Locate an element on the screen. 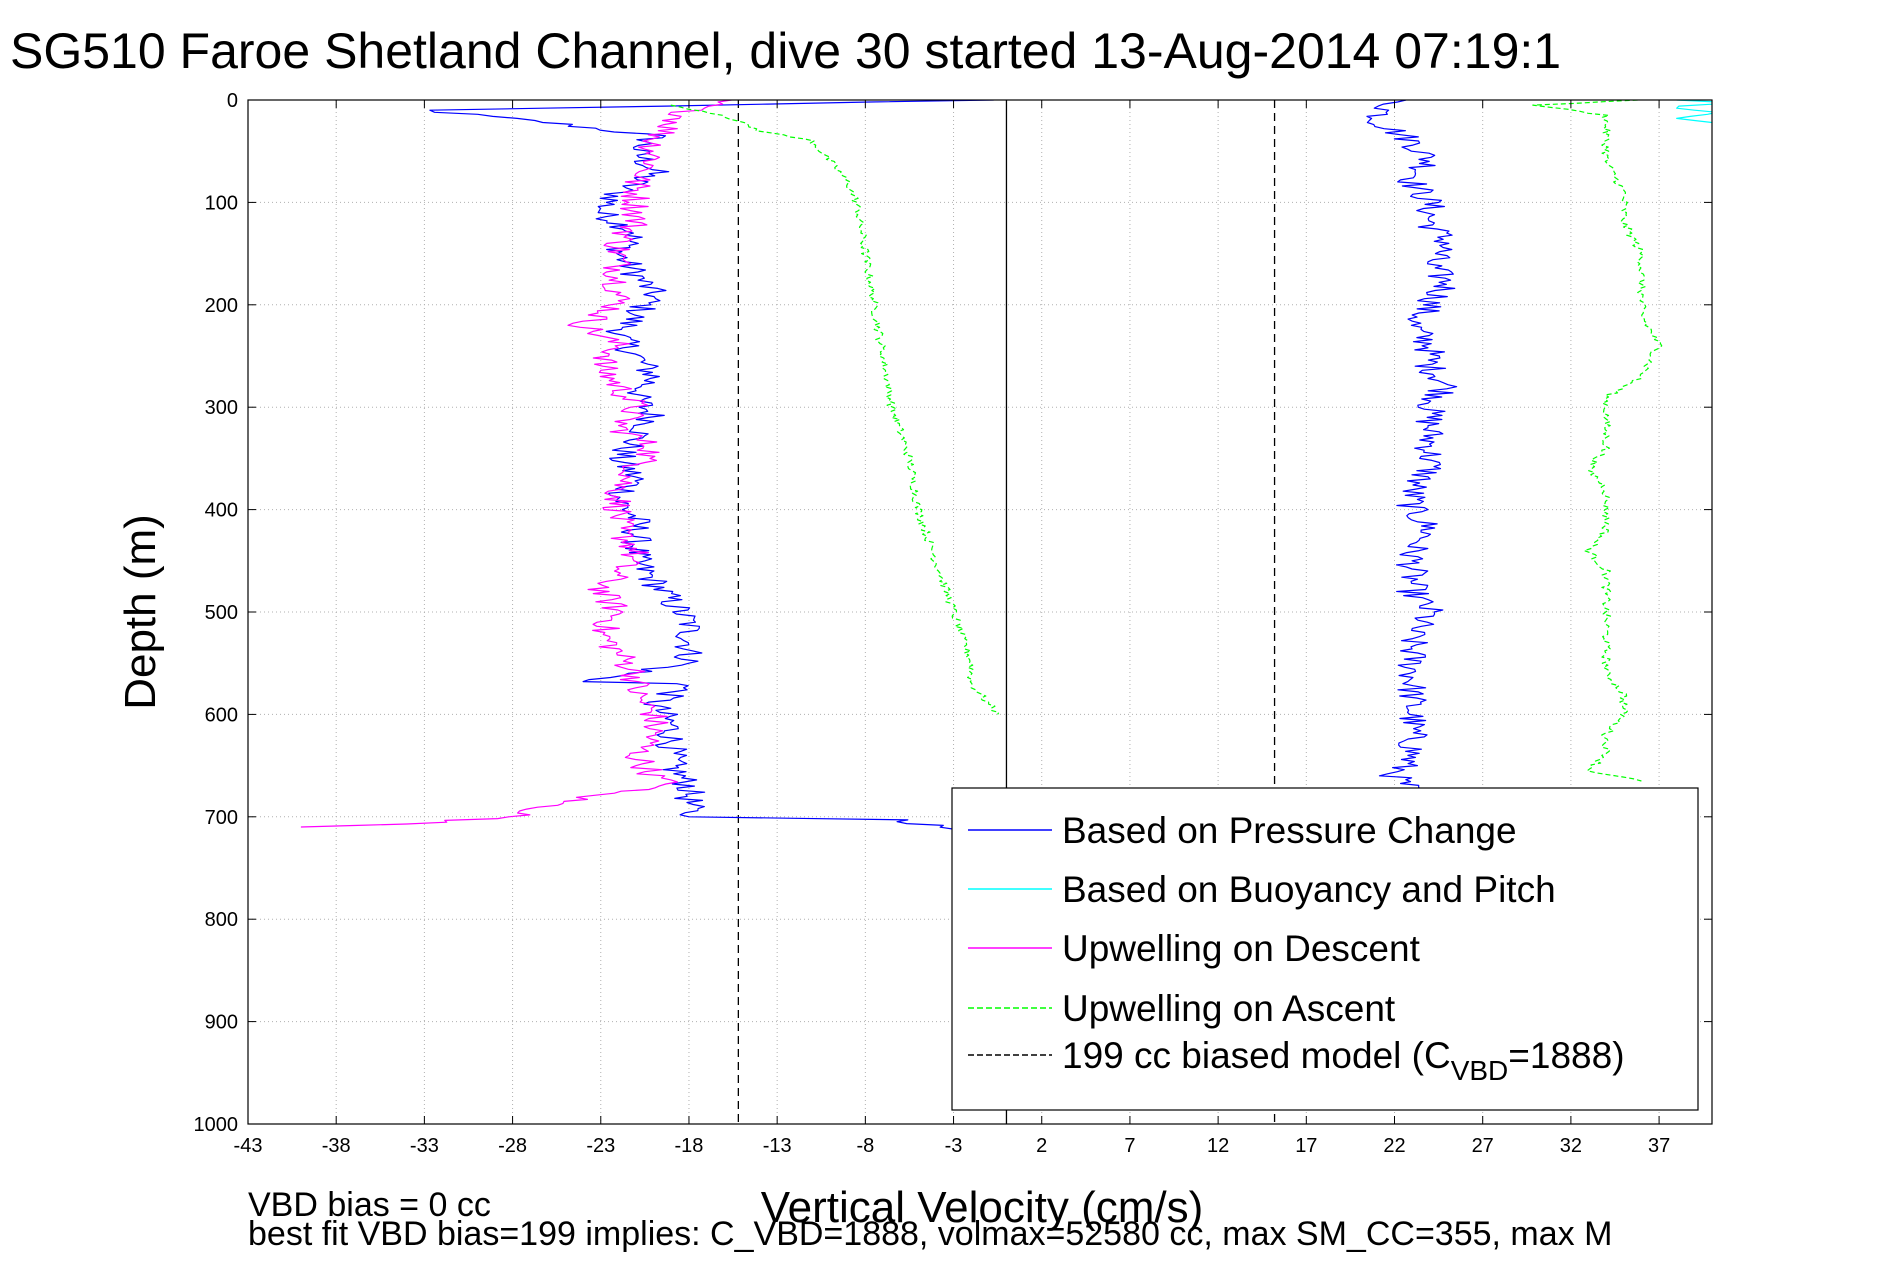 Image resolution: width=1891 pixels, height=1262 pixels. y-tick-label-9: 900 is located at coordinates (221, 1023).